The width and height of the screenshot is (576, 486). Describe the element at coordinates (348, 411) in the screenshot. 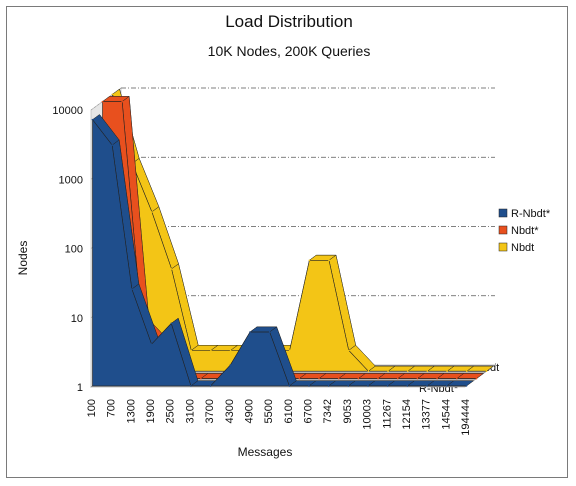

I see `x-tick-label: 9053` at that location.